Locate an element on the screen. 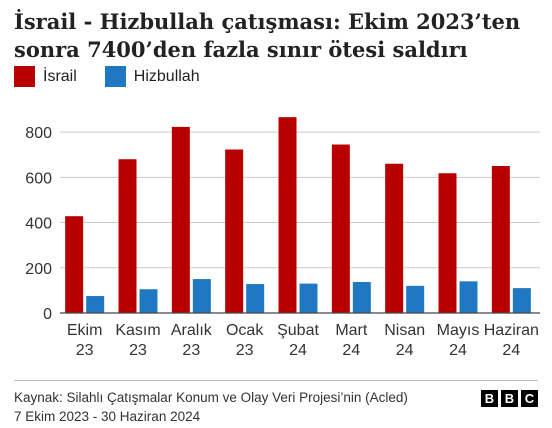 The image size is (552, 428). x-tick-label-5-1: 24 is located at coordinates (351, 350).